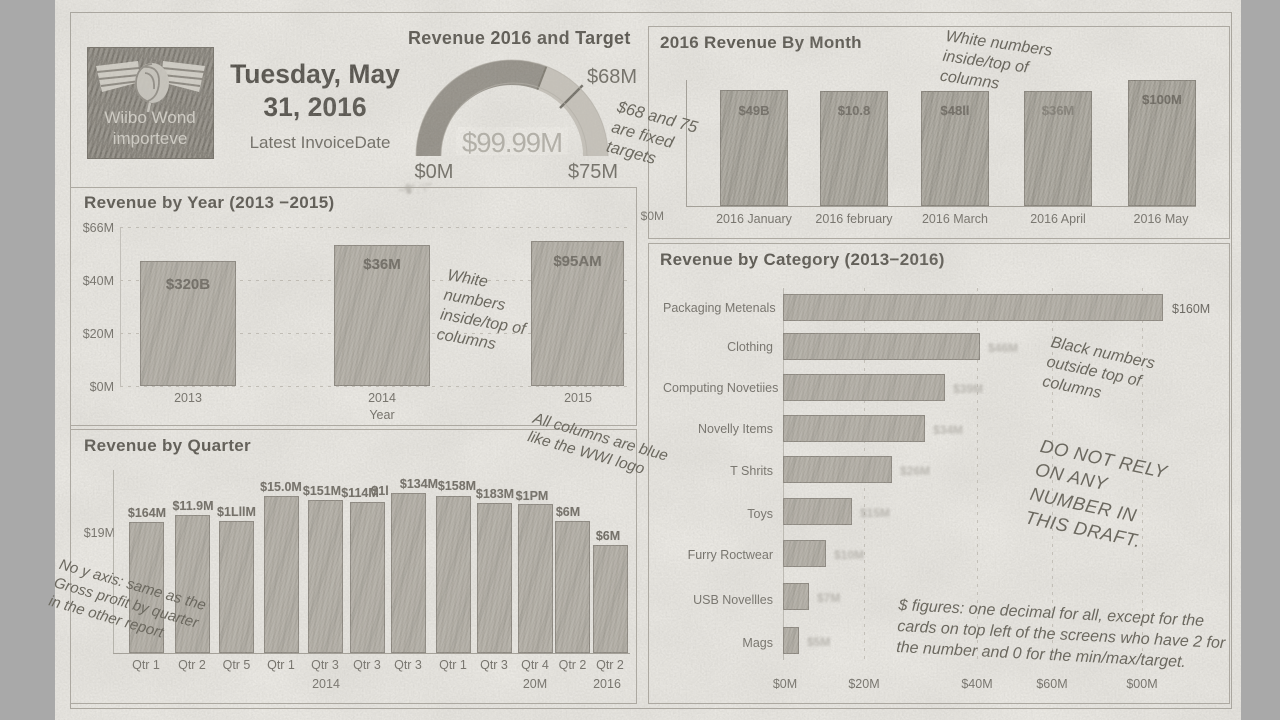 The width and height of the screenshot is (1280, 720). Describe the element at coordinates (149, 117) in the screenshot. I see `svg-text: Wiibo Wond` at that location.